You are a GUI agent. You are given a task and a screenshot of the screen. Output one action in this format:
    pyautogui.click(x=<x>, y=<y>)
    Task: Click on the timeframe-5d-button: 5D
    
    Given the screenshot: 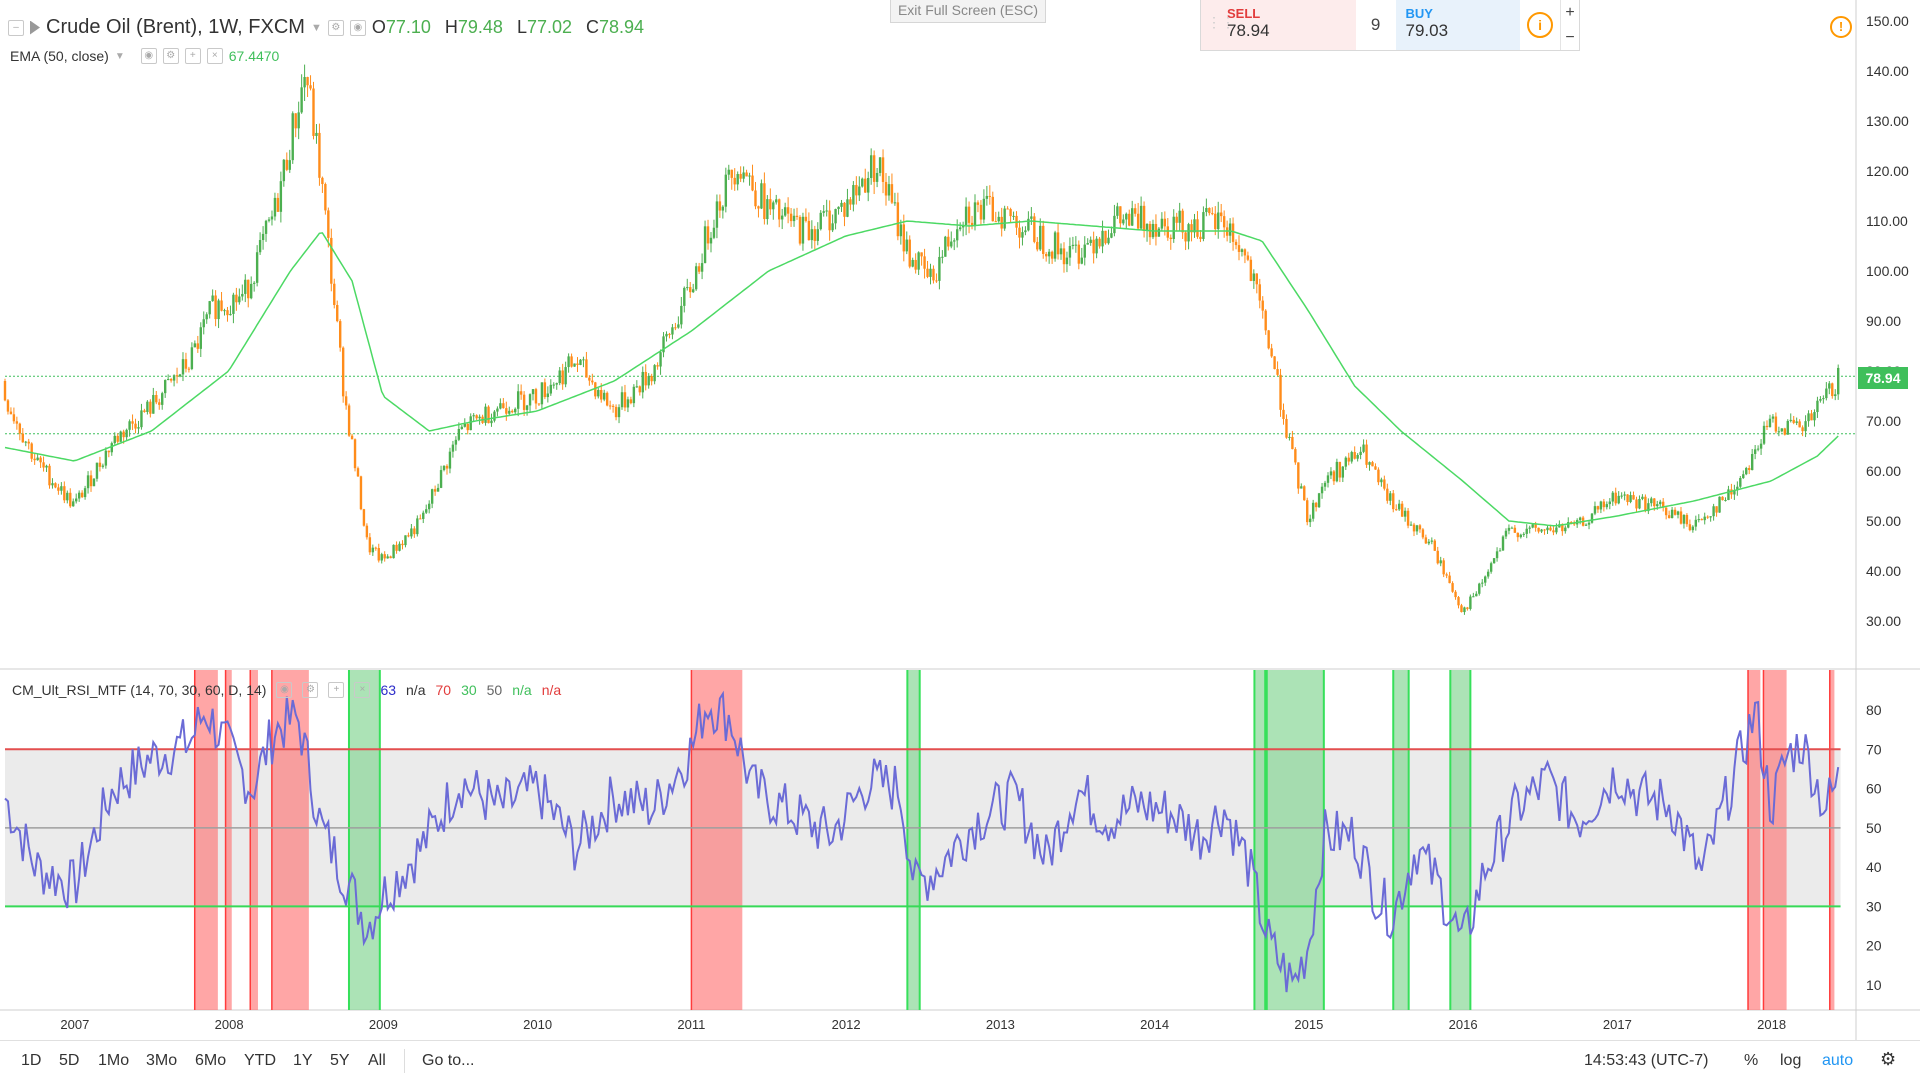 What is the action you would take?
    pyautogui.click(x=69, y=1060)
    